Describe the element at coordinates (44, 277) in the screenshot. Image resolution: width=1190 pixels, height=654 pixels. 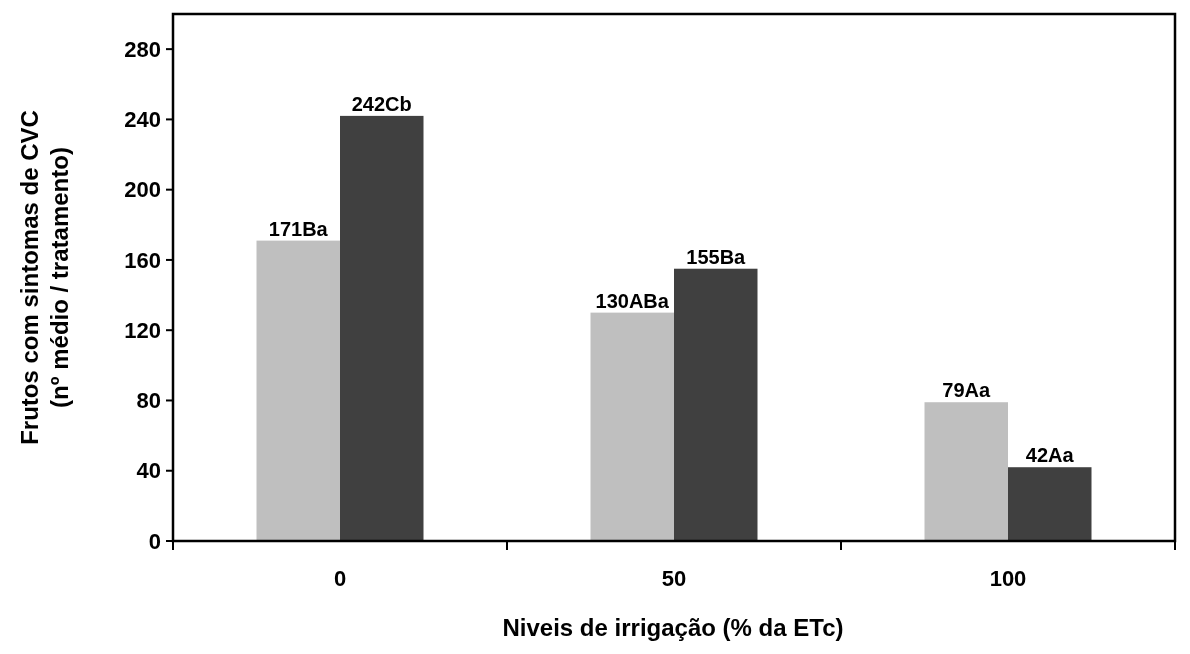
I see `y-axis-title: Frutos com sintomas de CVC (nº médio / tratamento)` at that location.